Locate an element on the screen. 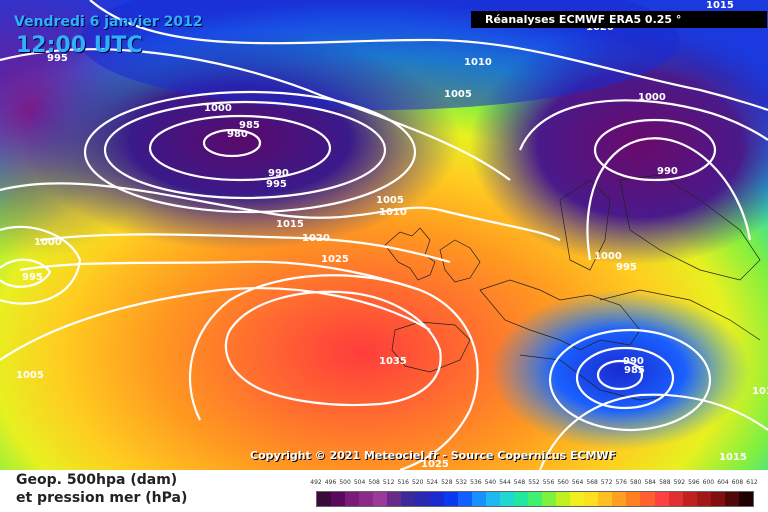 This screenshot has height=512, width=768. legend-tick: 528 is located at coordinates (447, 482).